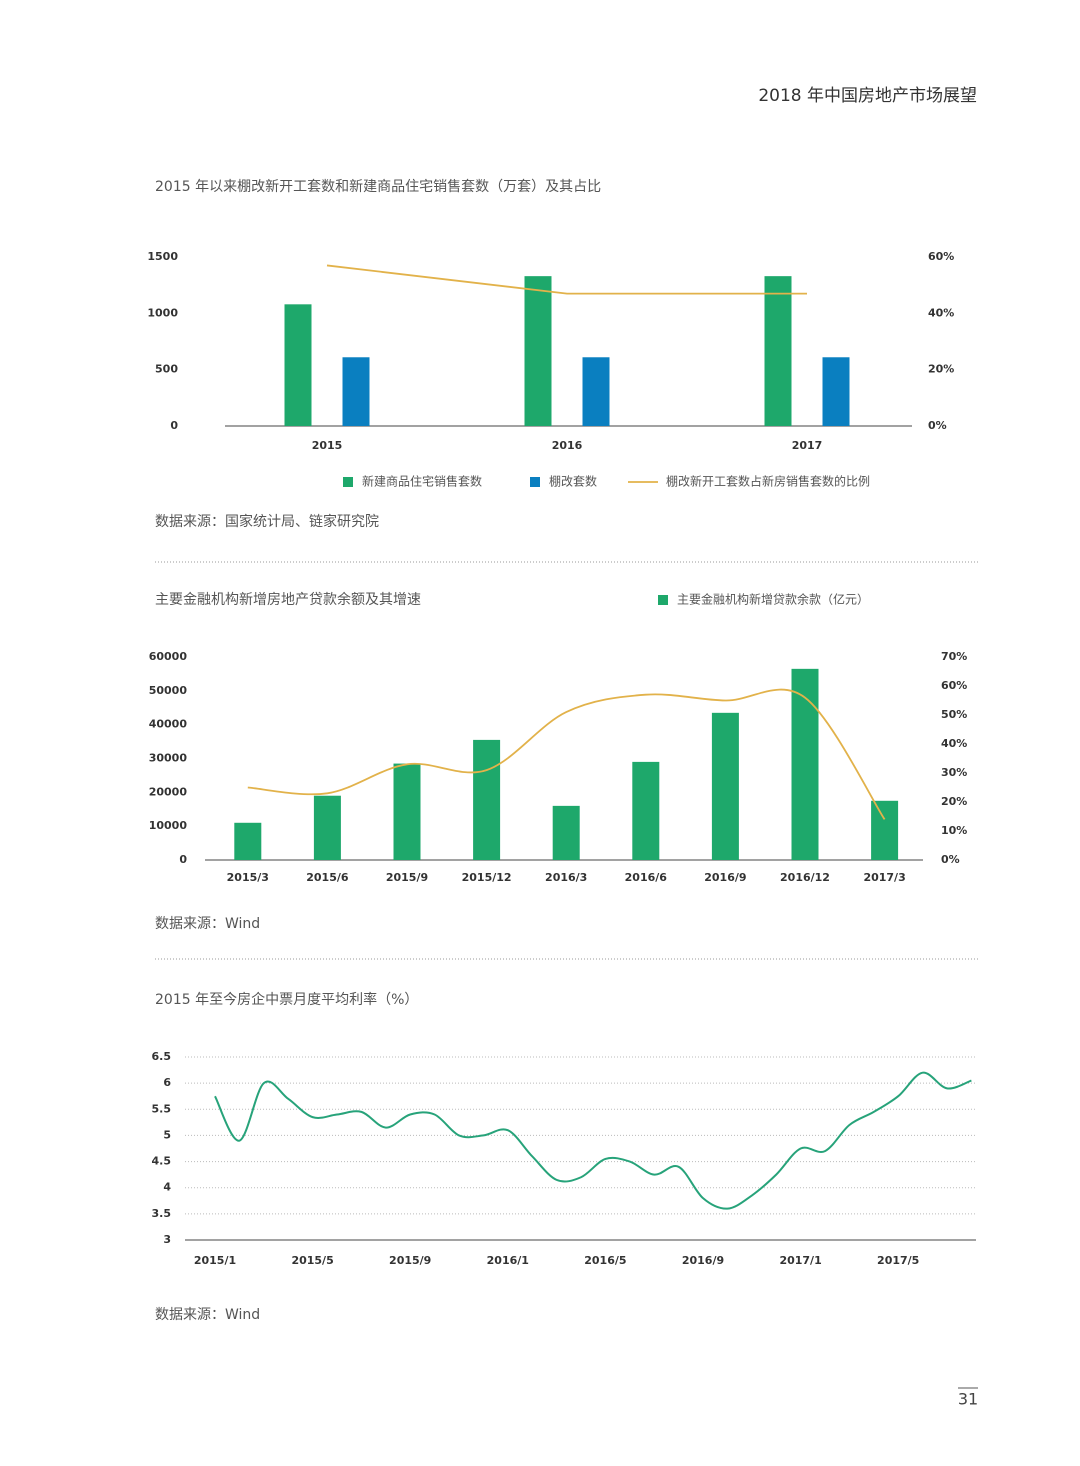 This screenshot has height=1466, width=1080. What do you see at coordinates (487, 877) in the screenshot?
I see `x-tick-label: 2015/12` at bounding box center [487, 877].